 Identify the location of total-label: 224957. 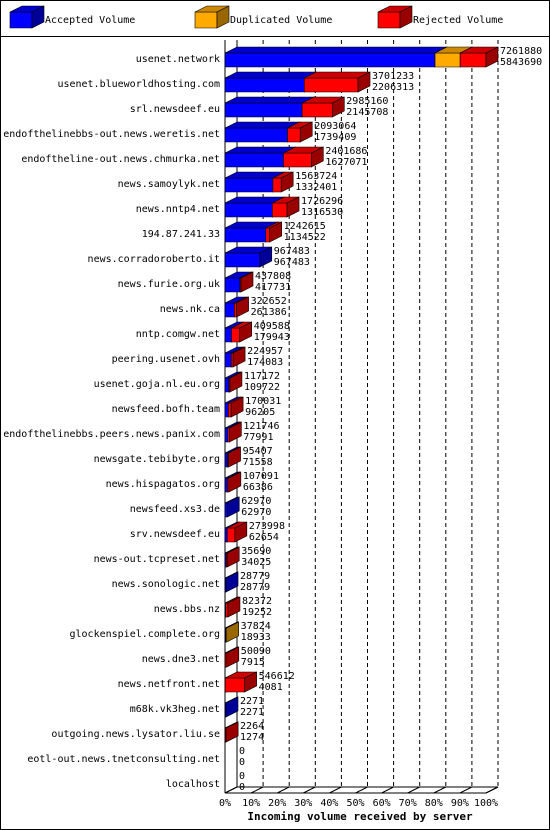
(265, 351).